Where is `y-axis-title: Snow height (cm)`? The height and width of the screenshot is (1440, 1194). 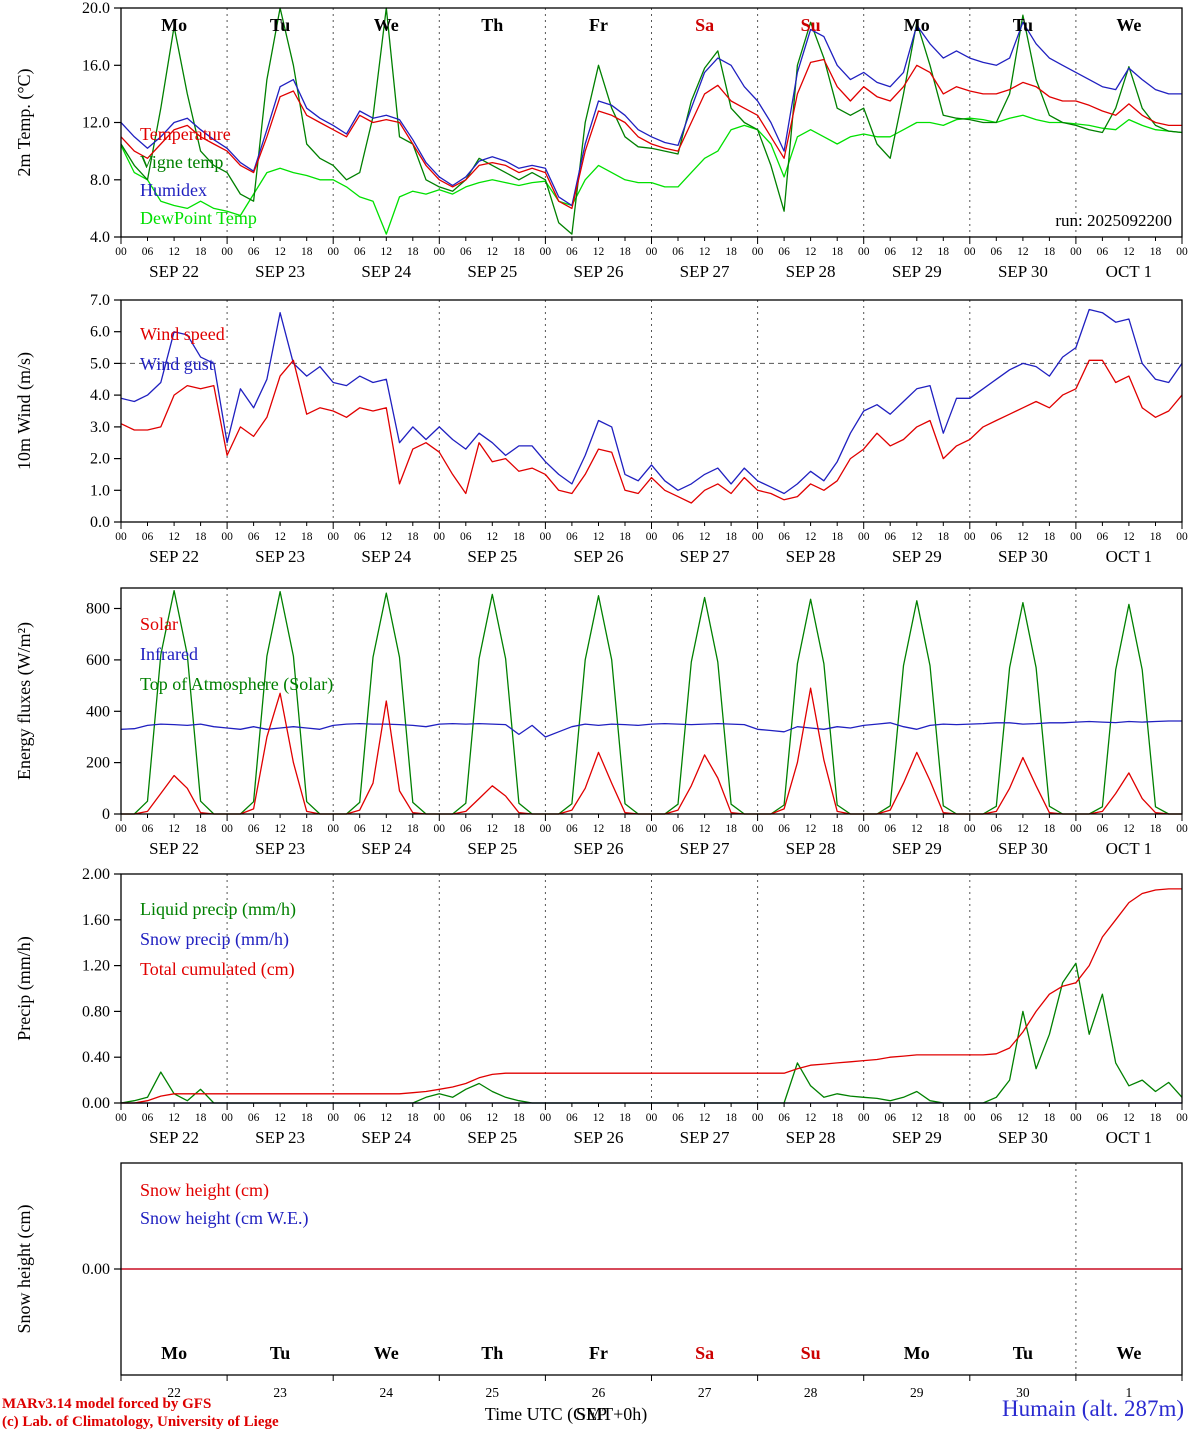 y-axis-title: Snow height (cm) is located at coordinates (24, 1269).